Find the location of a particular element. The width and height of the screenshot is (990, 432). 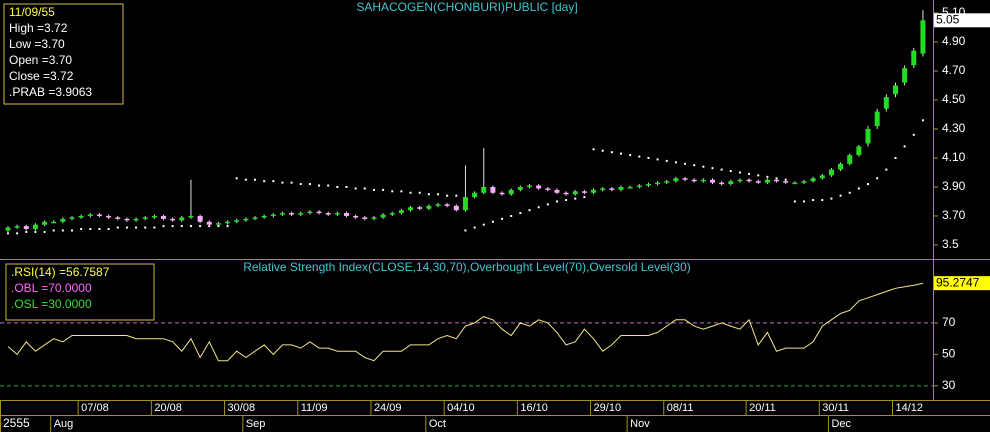

y-tick-label: 4.50 is located at coordinates (954, 99).